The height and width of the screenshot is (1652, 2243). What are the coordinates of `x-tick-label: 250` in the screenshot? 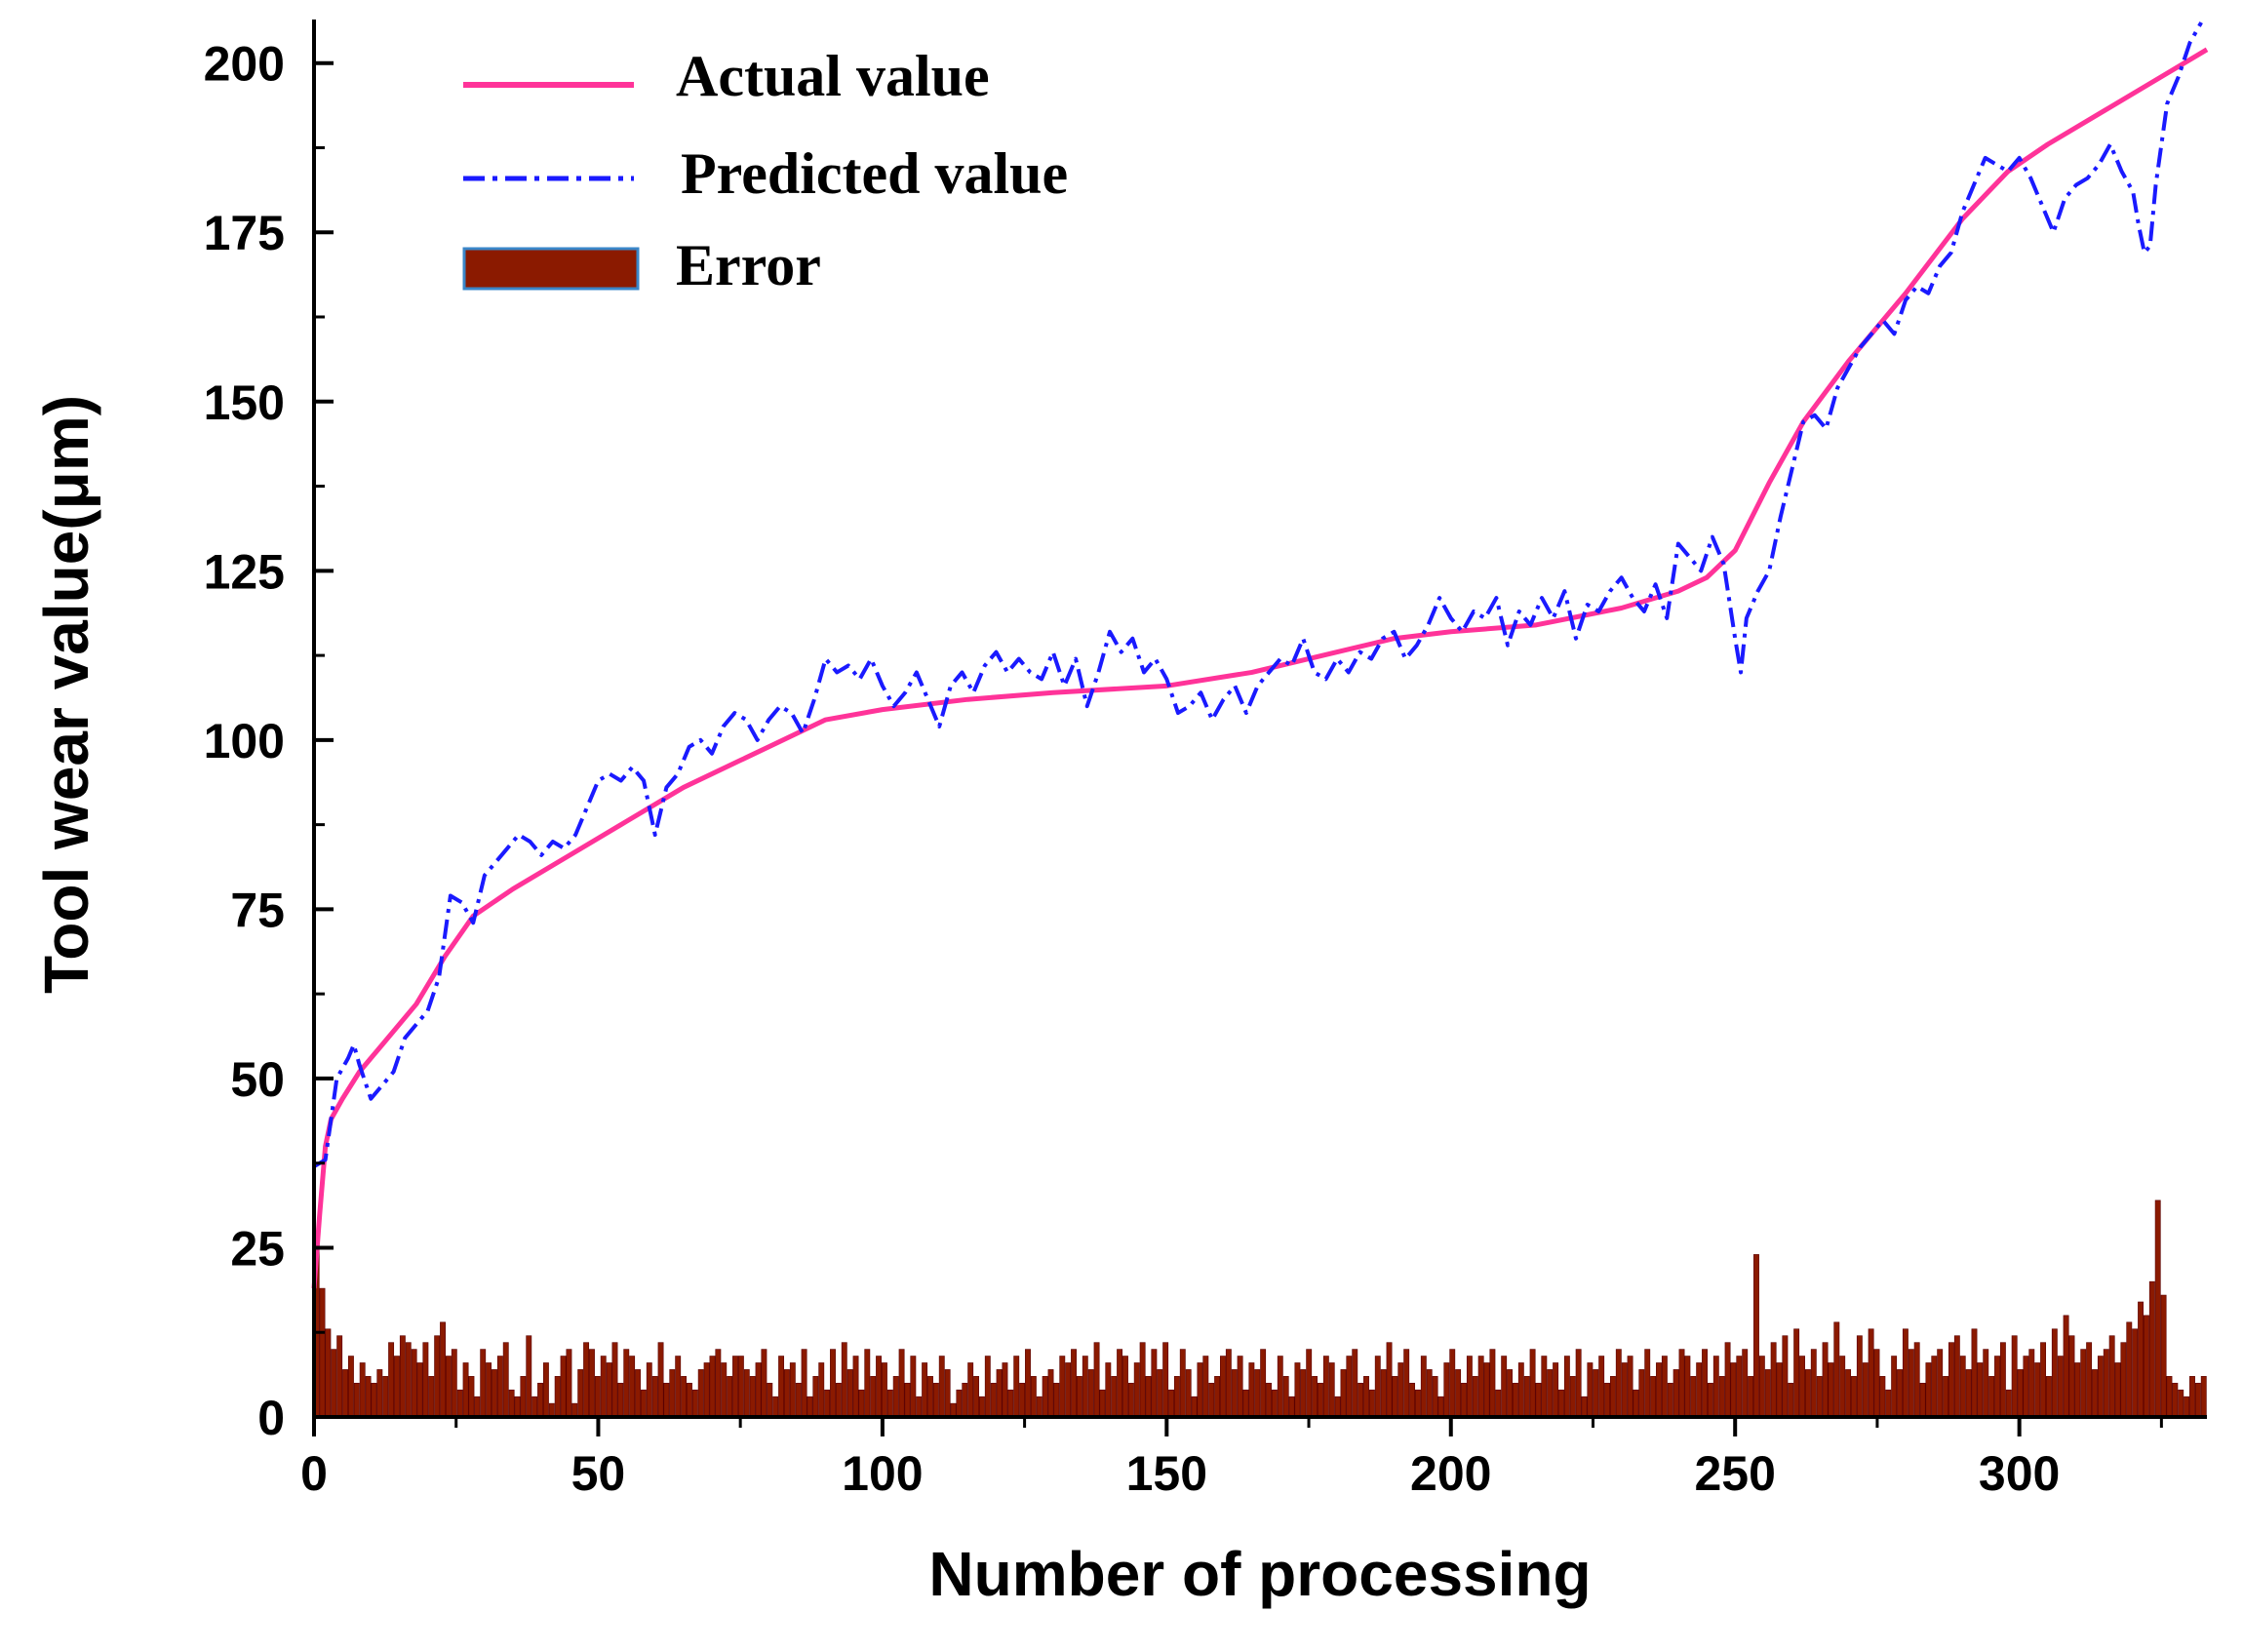 It's located at (1735, 1473).